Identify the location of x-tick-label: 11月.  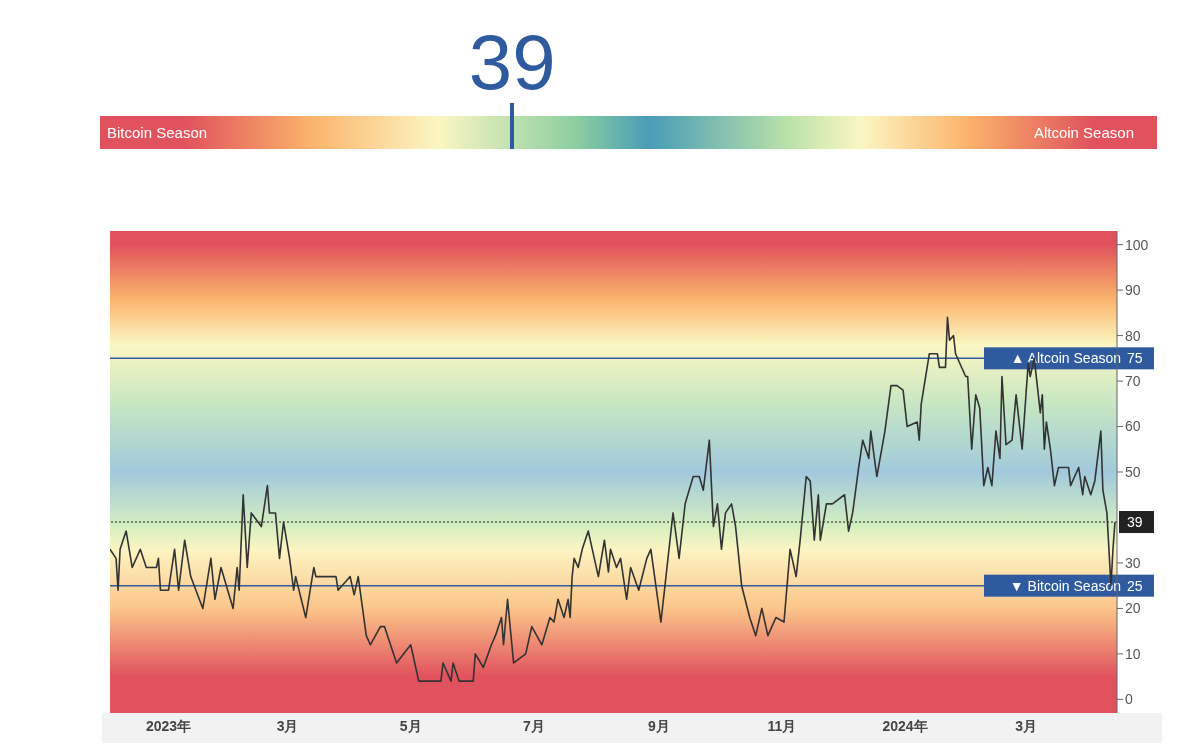
(782, 725).